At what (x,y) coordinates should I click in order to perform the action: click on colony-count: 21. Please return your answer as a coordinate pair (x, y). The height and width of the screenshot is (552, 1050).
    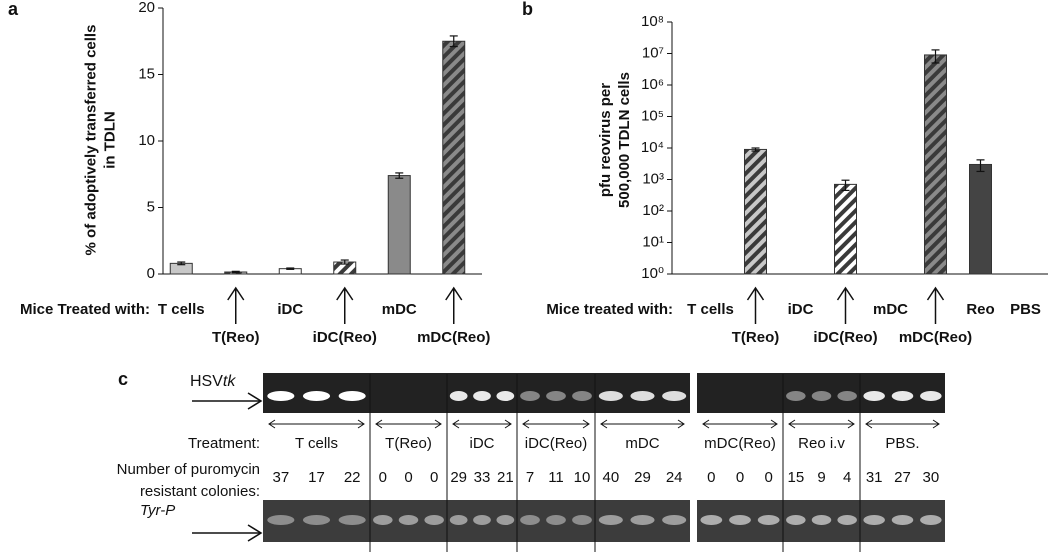
    Looking at the image, I should click on (505, 477).